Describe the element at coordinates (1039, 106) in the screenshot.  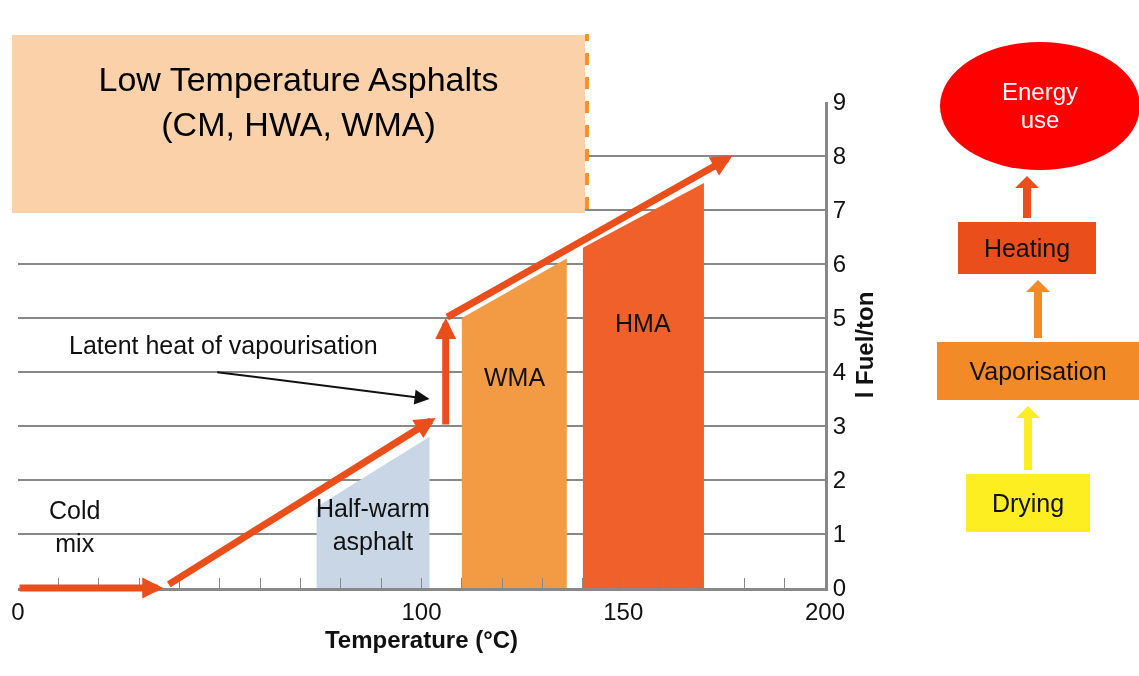
I see `text: Energy use` at that location.